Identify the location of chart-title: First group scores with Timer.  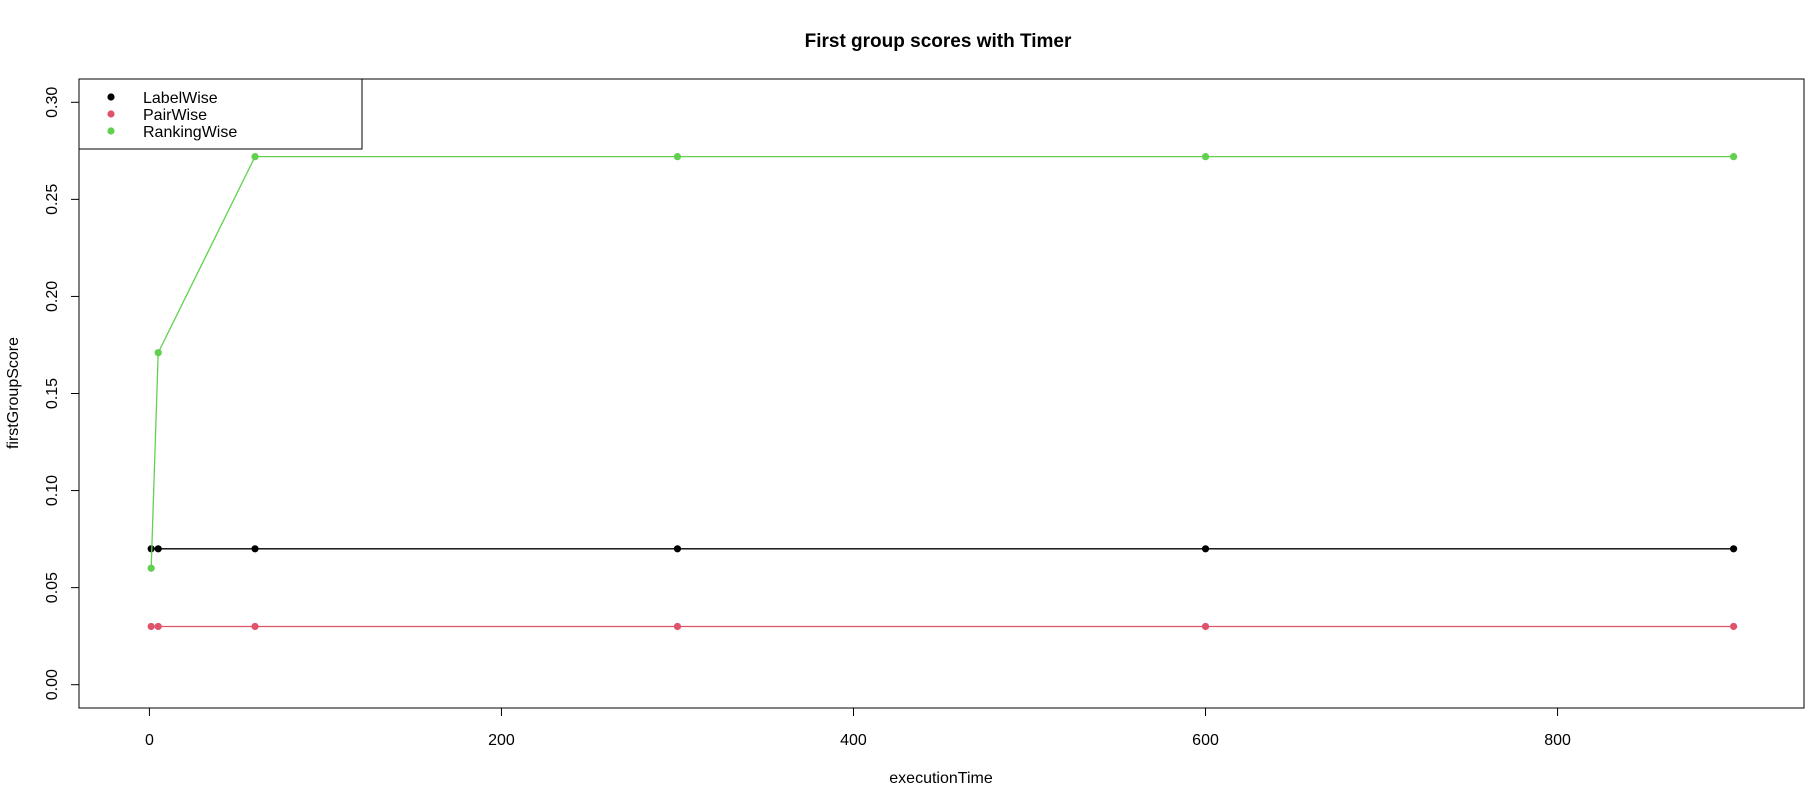
(938, 41).